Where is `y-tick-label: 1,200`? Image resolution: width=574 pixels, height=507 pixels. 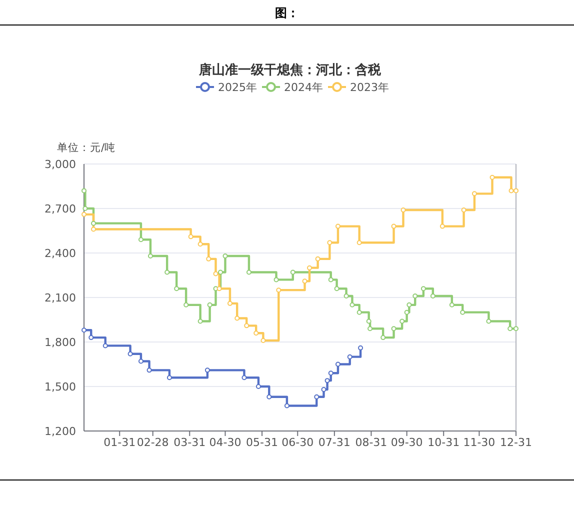 y-tick-label: 1,200 is located at coordinates (60, 431).